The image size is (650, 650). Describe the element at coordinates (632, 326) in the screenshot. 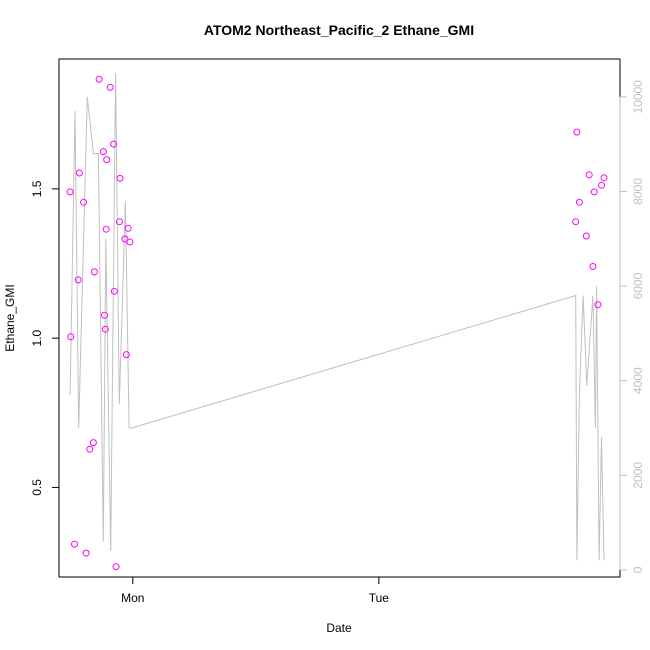

I see `y-axis-right: 0 2000 4000 6000 8000 10000` at that location.